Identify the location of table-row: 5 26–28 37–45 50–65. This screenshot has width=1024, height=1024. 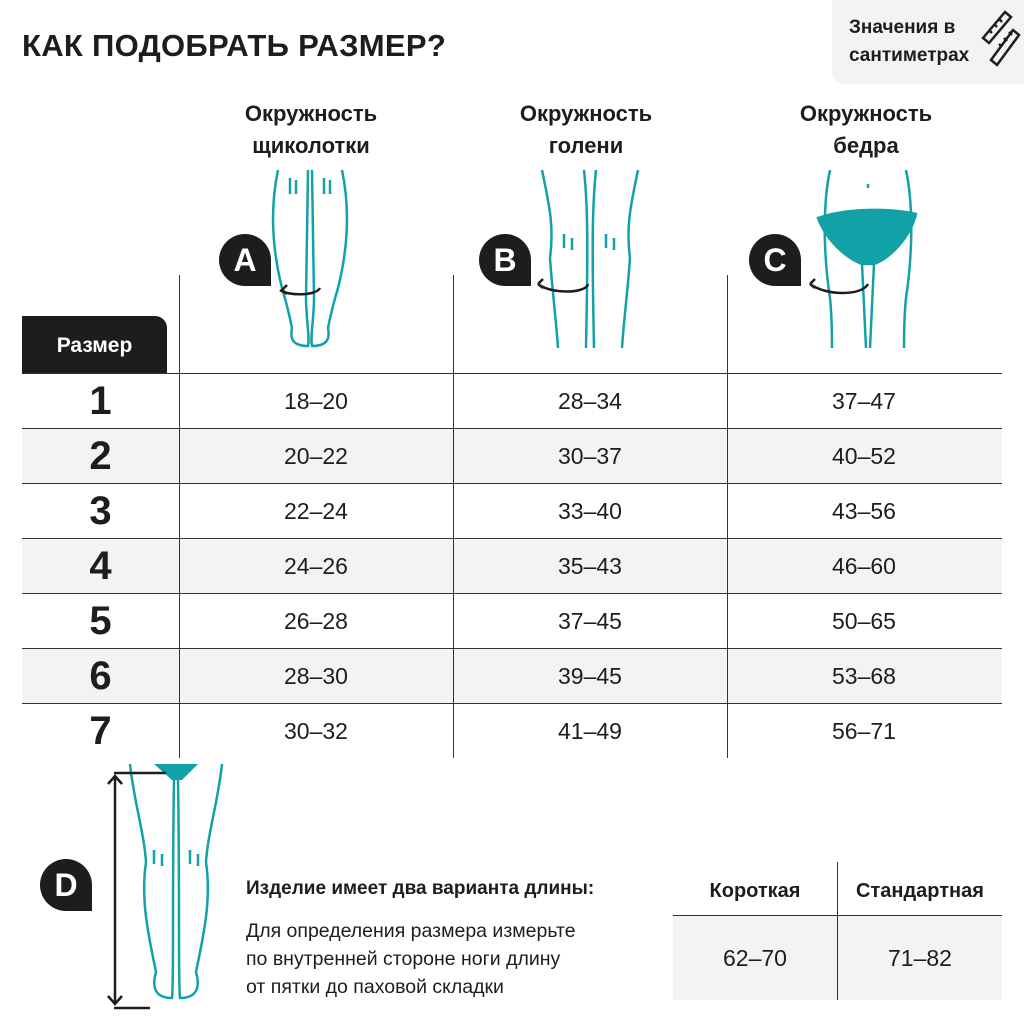
(512, 620).